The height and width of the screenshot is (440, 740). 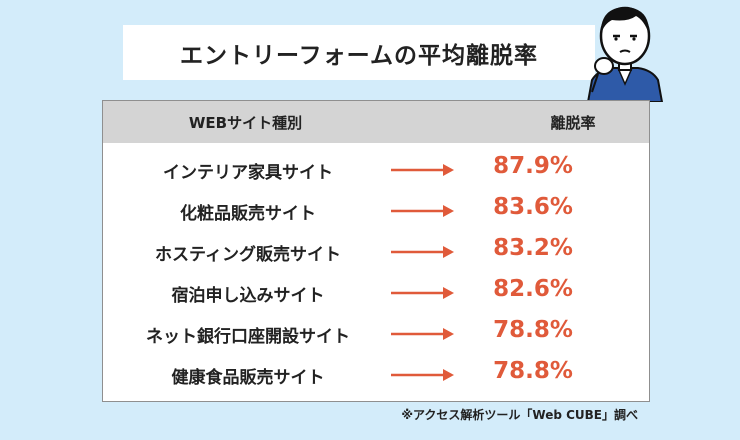 I want to click on row-dropout-value: 82.6%, so click(x=533, y=289).